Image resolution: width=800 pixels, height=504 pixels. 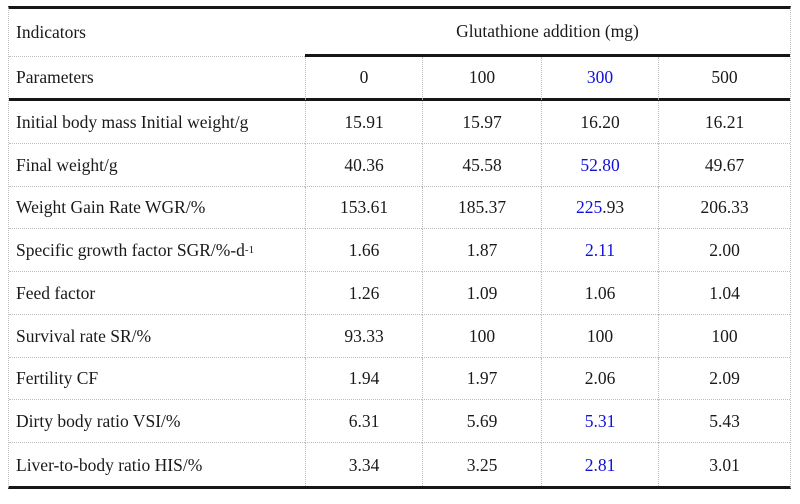 I want to click on value-cell: 2.11, so click(x=599, y=251).